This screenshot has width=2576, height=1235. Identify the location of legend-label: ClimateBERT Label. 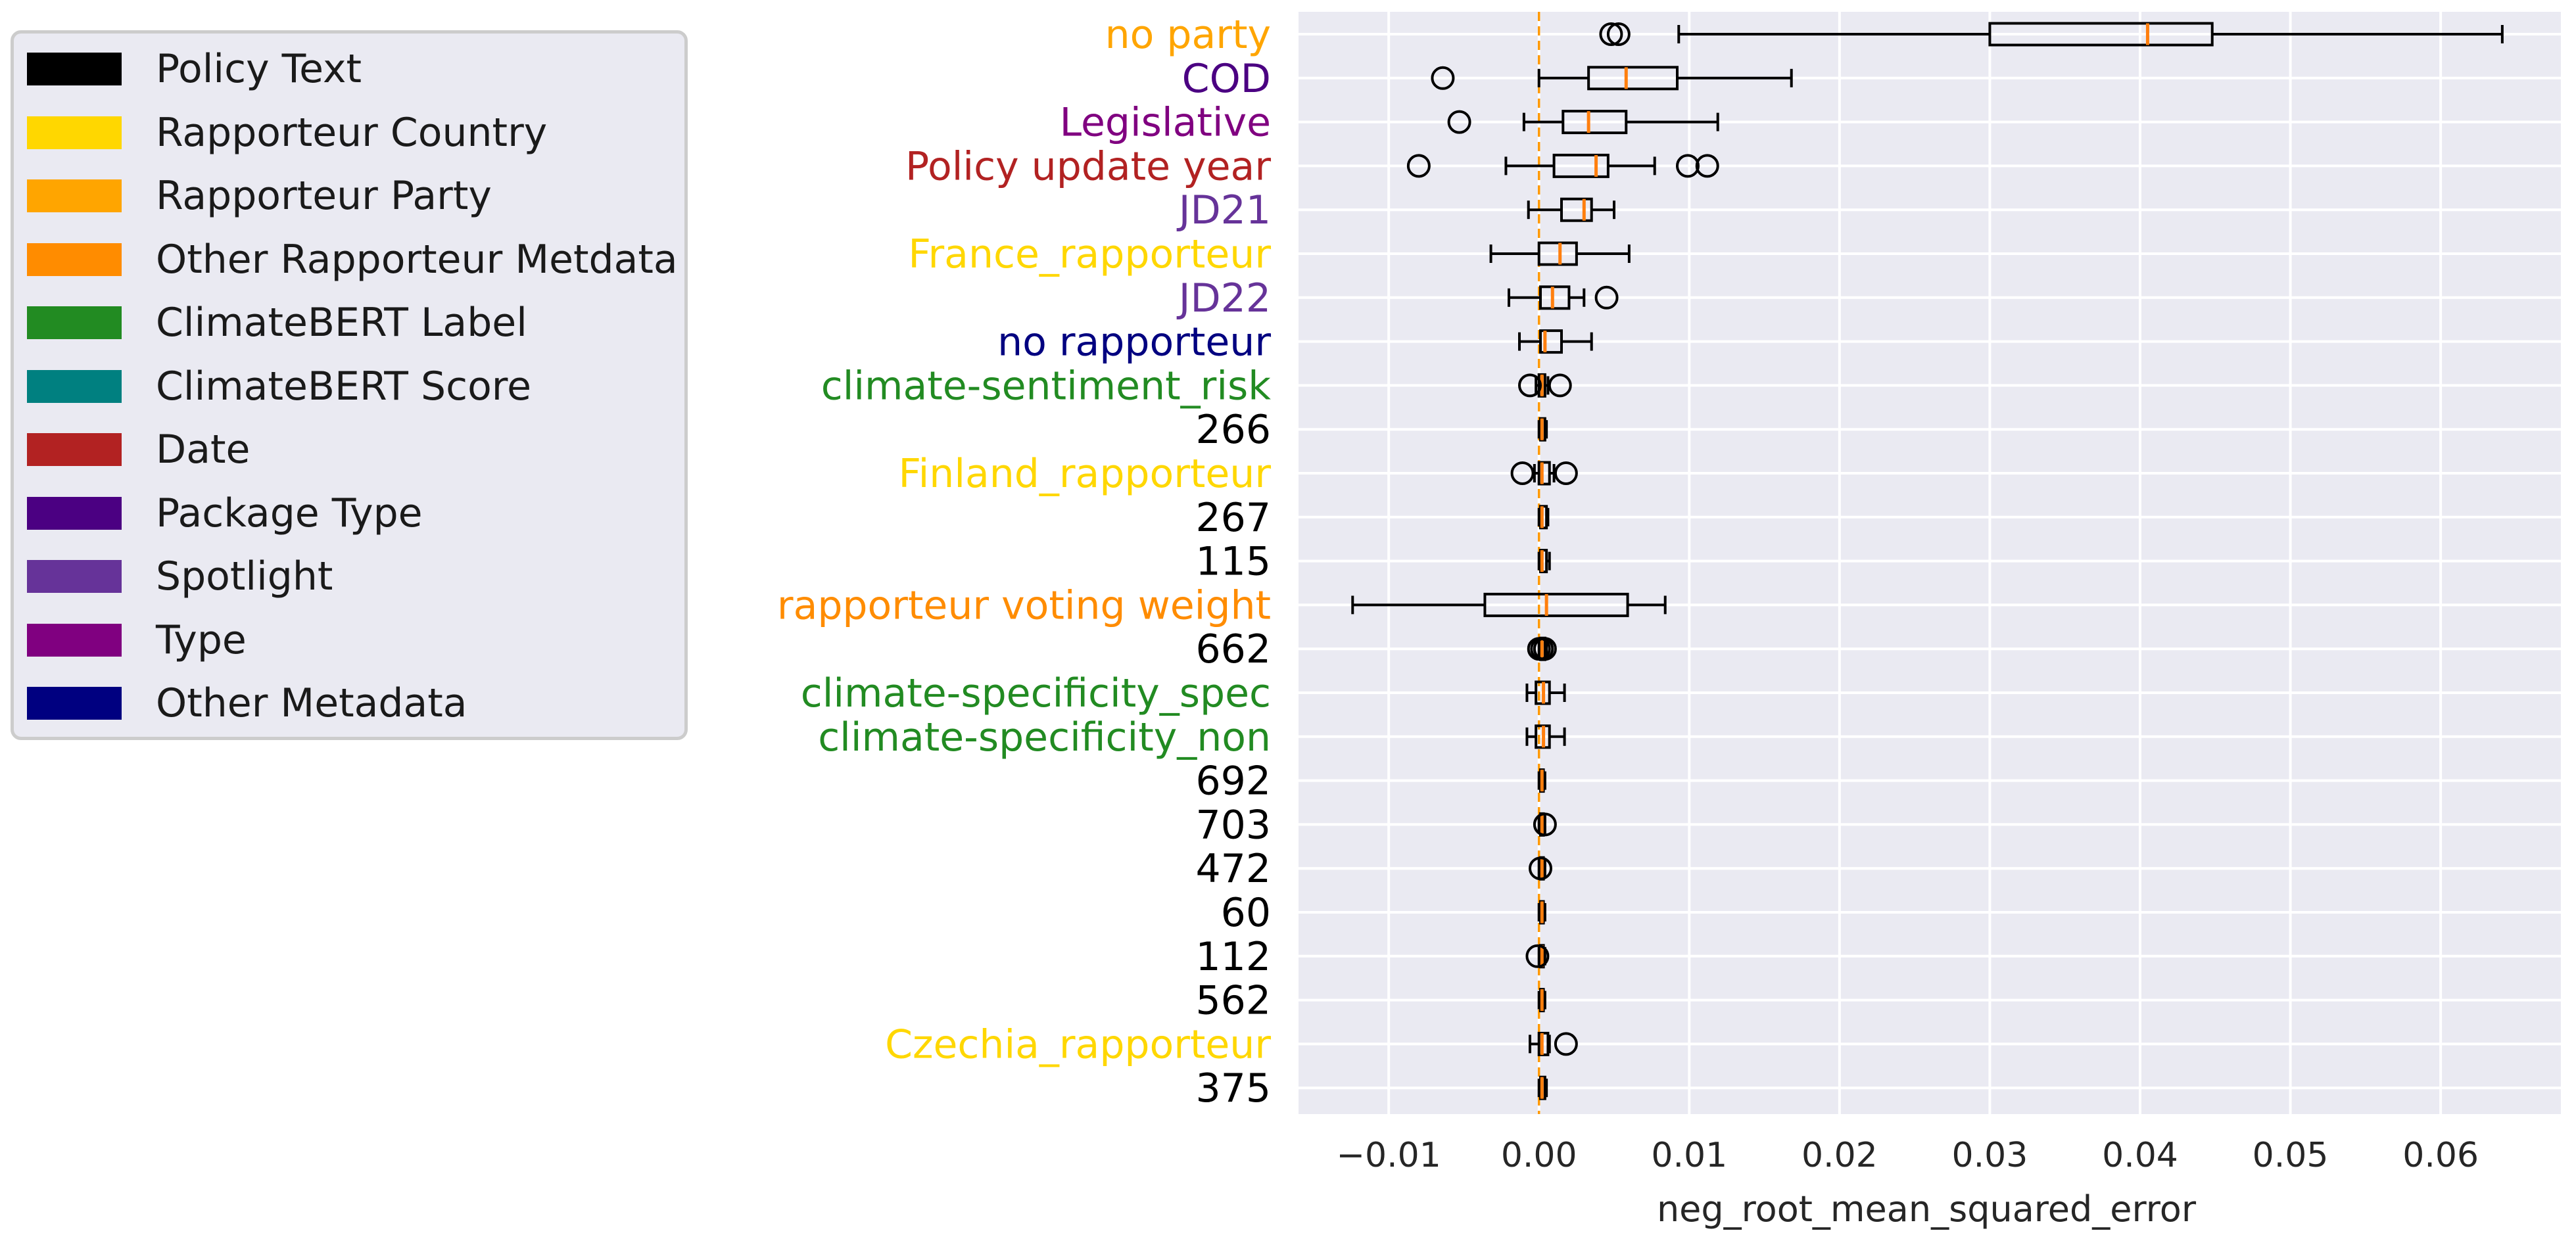
(342, 323).